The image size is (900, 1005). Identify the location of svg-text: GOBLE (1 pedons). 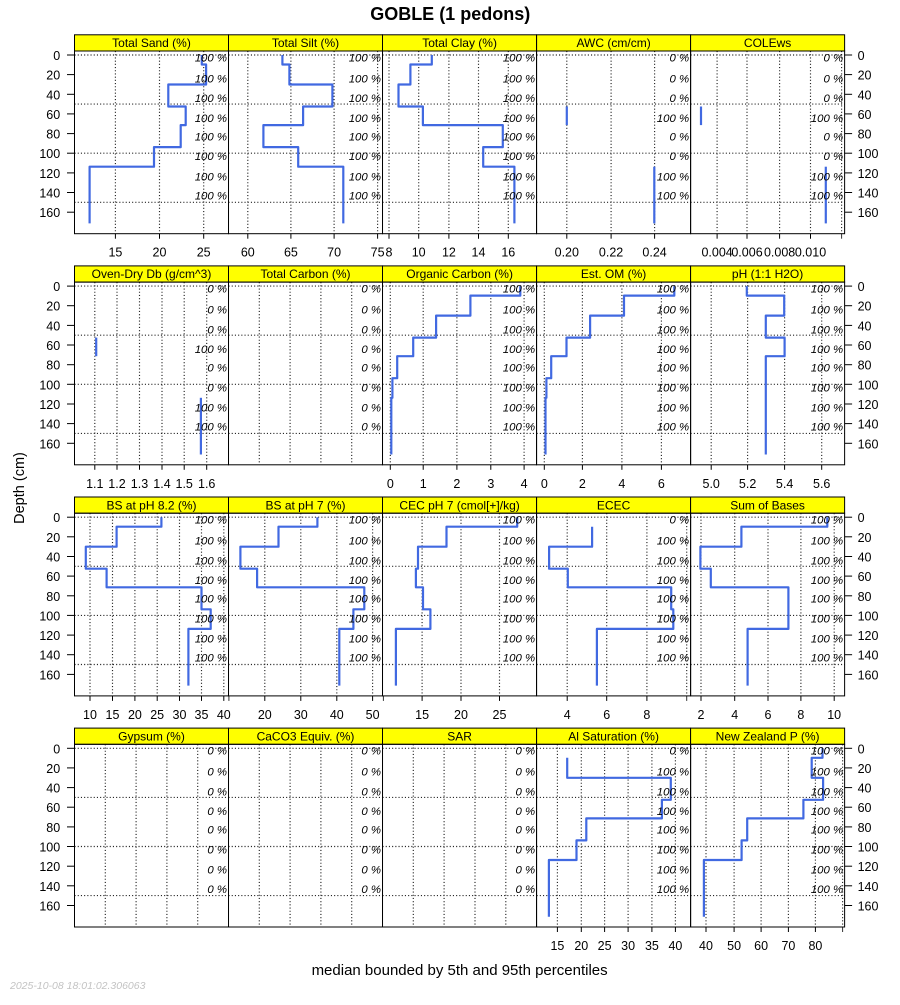
(450, 14).